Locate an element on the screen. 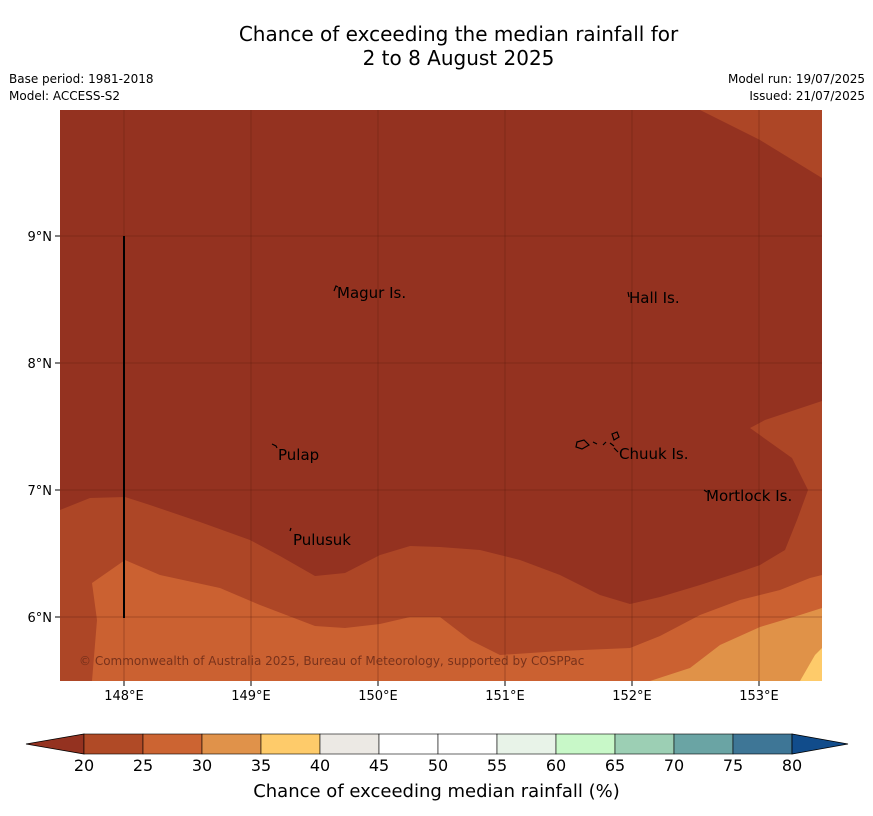 The image size is (873, 816). lon-label-150e: 150°E is located at coordinates (378, 696).